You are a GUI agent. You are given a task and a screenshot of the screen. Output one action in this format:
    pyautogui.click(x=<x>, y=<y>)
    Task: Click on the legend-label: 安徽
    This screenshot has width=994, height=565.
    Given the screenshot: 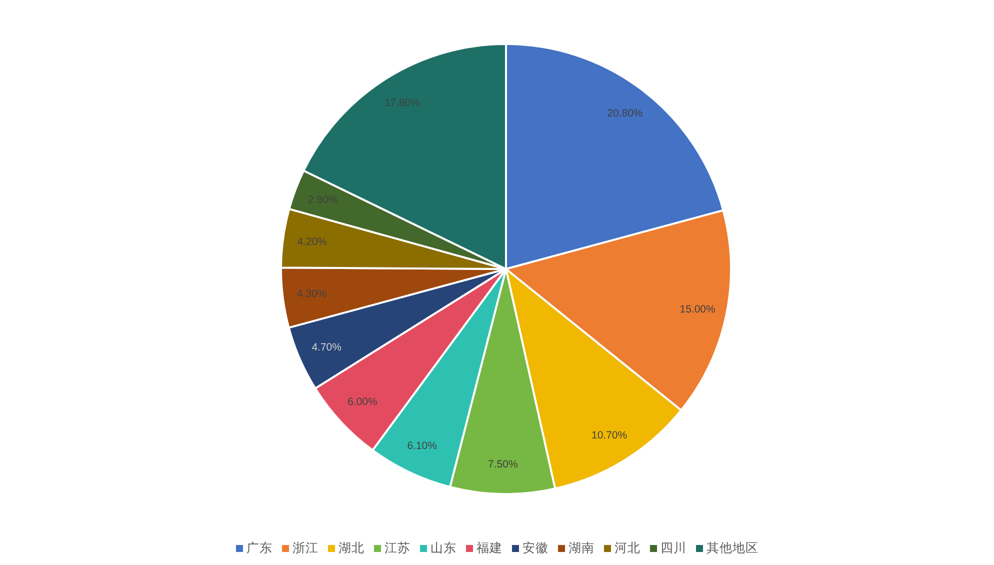 What is the action you would take?
    pyautogui.click(x=535, y=548)
    